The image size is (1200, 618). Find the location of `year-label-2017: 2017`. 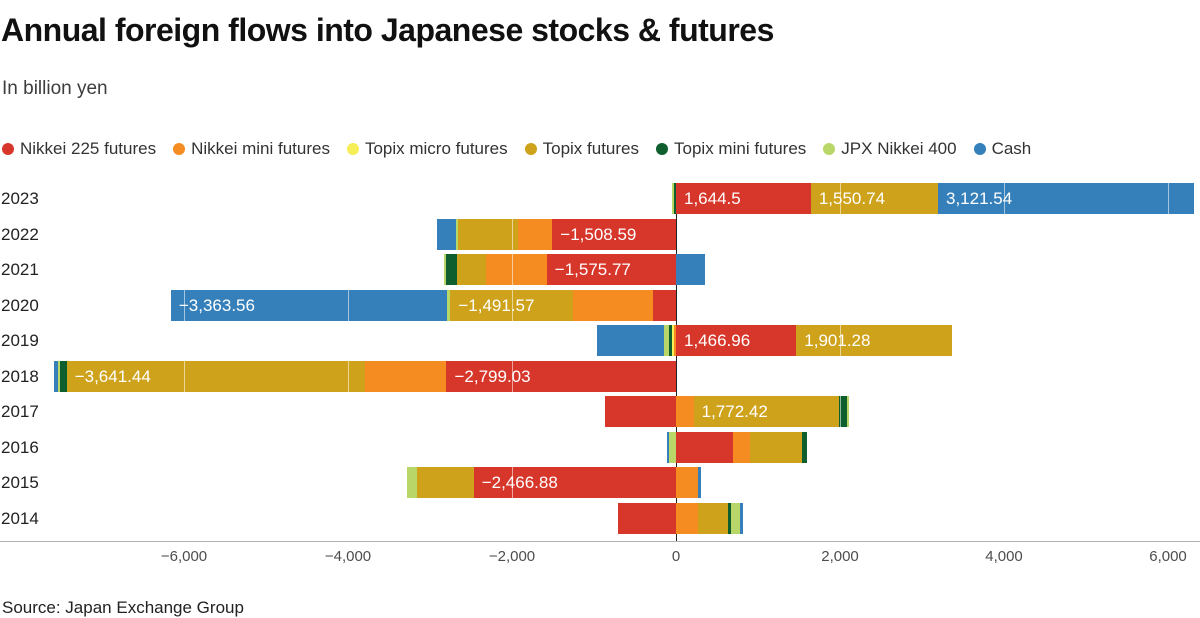

year-label-2017: 2017 is located at coordinates (20, 411).